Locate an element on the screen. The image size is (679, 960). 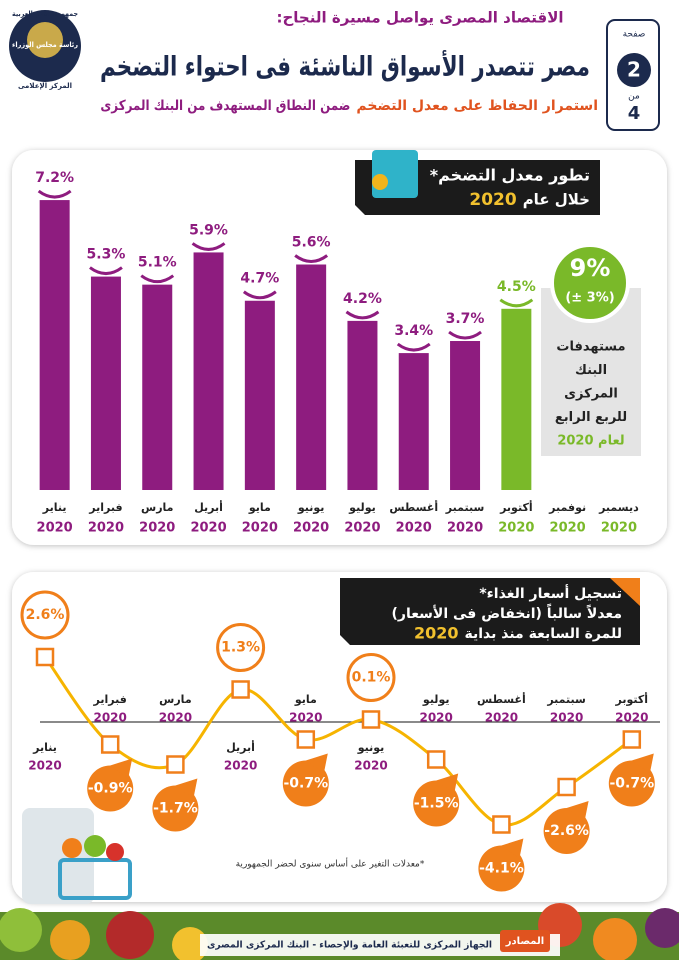
value-label: -4.1% is located at coordinates (501, 869).